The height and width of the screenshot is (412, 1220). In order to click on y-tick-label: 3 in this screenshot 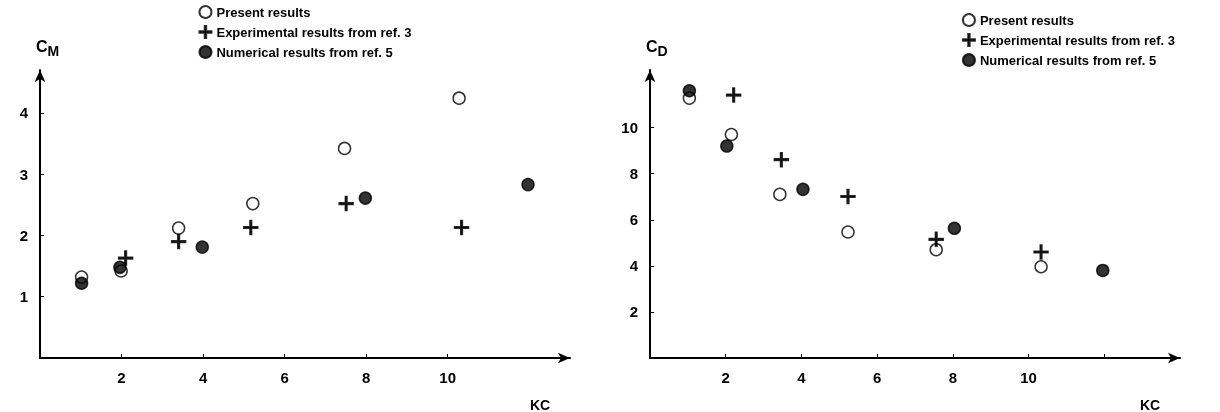, I will do `click(23, 174)`.